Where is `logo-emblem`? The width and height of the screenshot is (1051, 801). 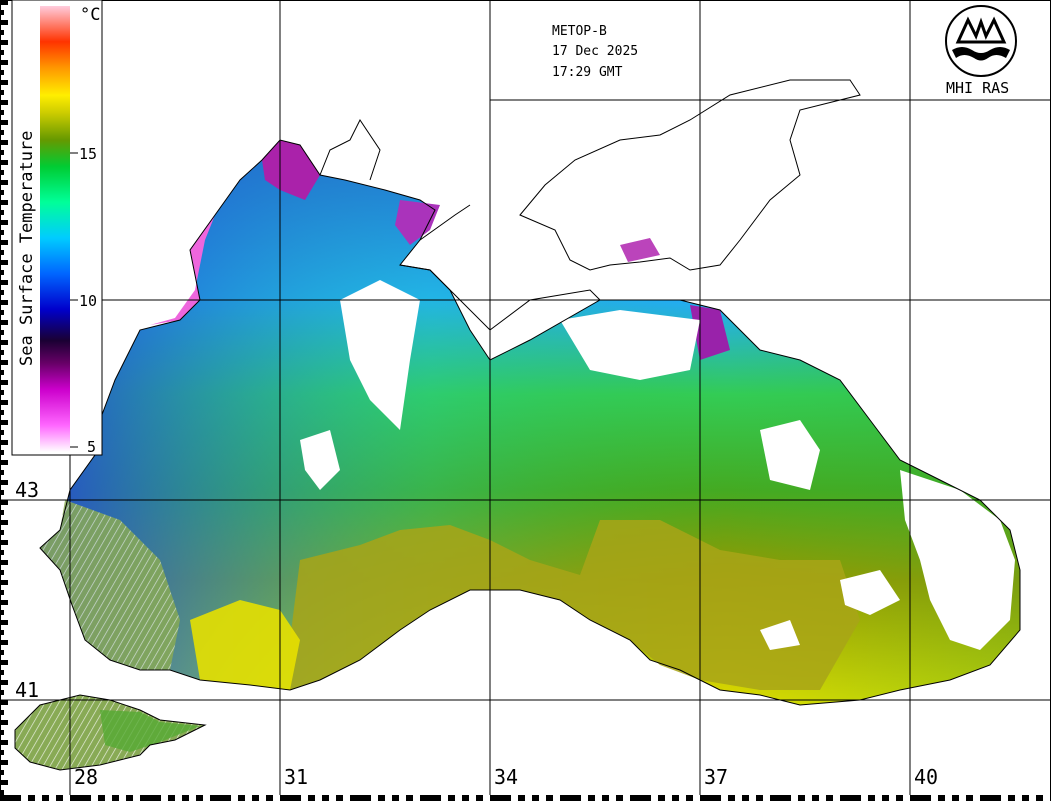
logo-emblem is located at coordinates (981, 30).